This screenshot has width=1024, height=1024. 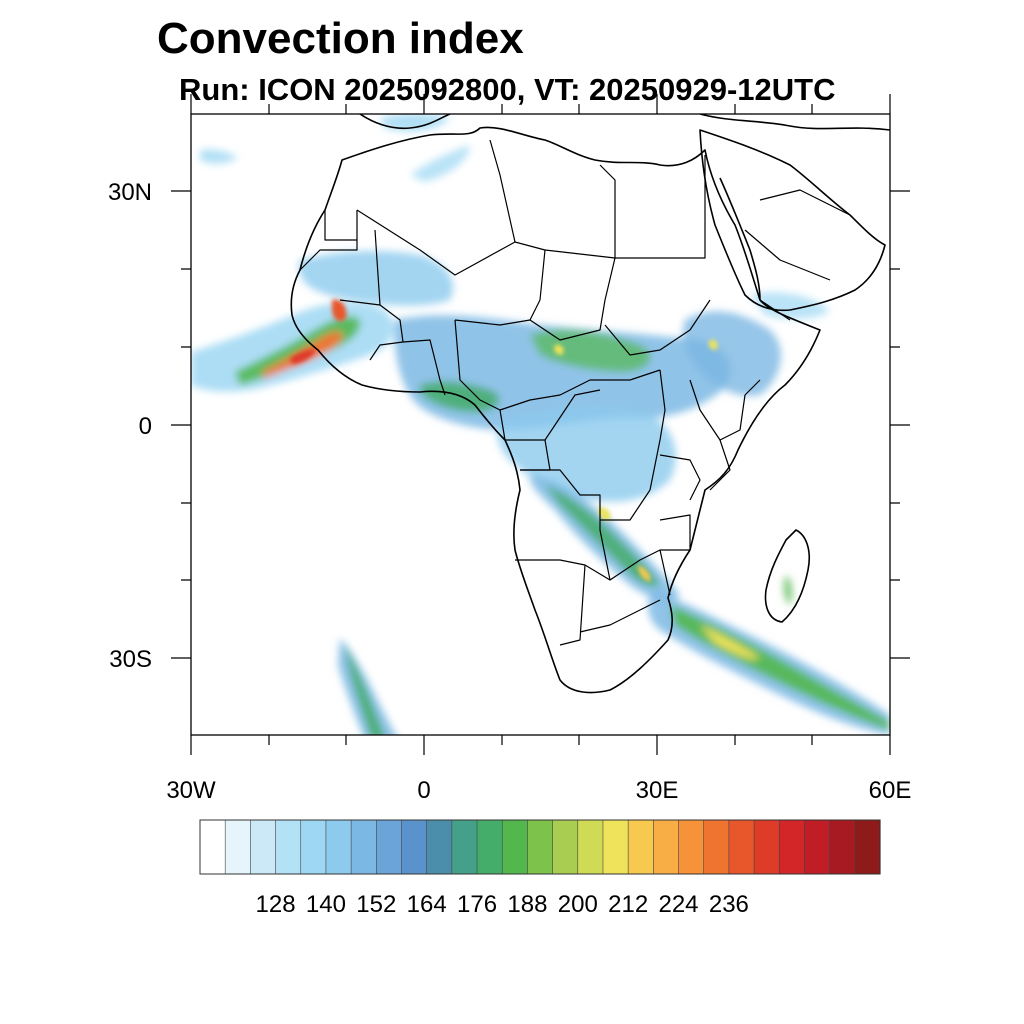 What do you see at coordinates (303, 356) in the screenshot?
I see `hotspot-itcz` at bounding box center [303, 356].